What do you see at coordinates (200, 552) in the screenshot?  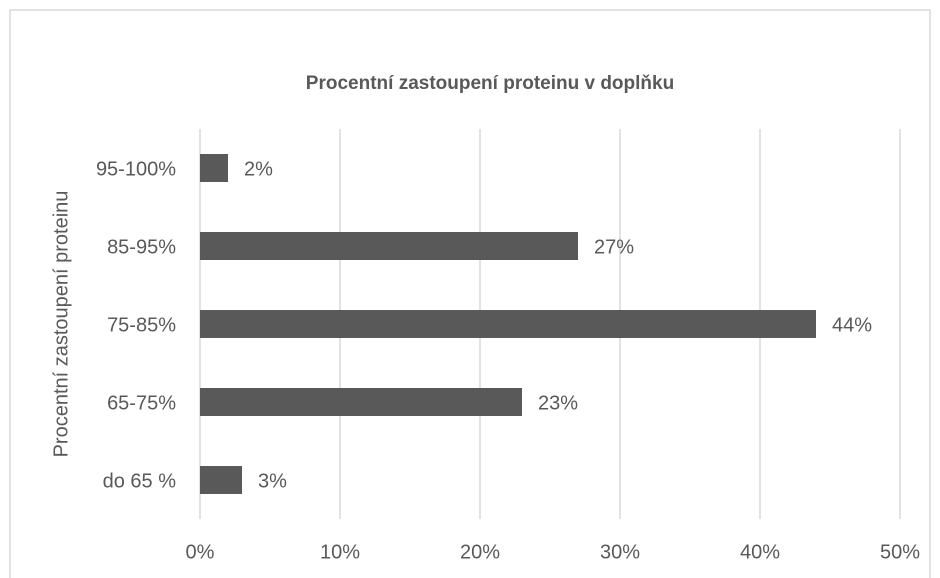 I see `x-tick-label: 0%` at bounding box center [200, 552].